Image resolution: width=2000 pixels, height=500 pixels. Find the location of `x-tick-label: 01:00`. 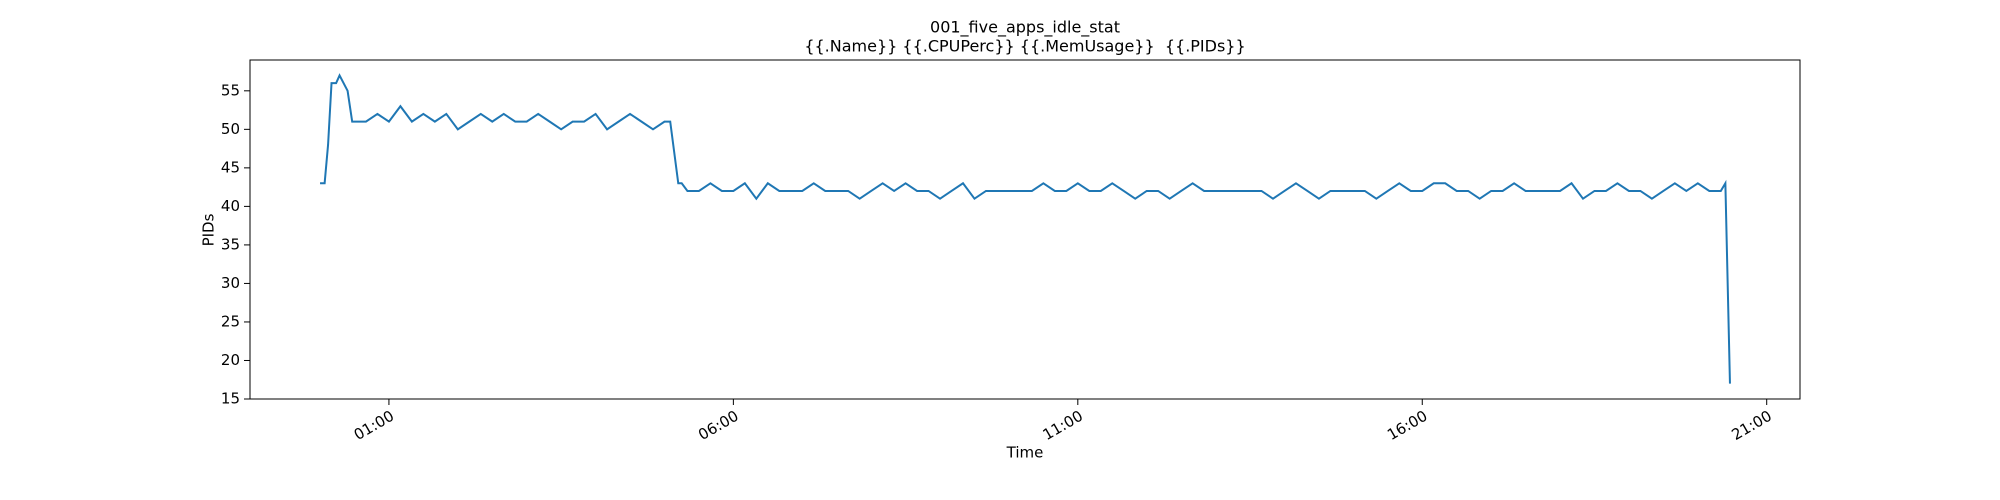

x-tick-label: 01:00 is located at coordinates (374, 425).